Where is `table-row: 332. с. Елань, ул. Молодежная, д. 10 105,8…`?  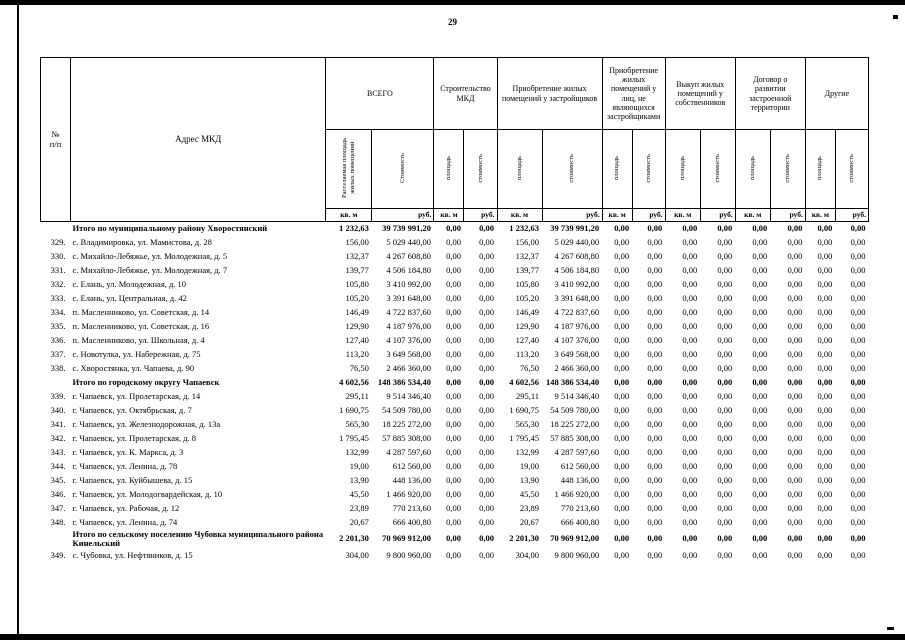
table-row: 332. с. Елань, ул. Молодежная, д. 10 105,8… is located at coordinates (455, 285).